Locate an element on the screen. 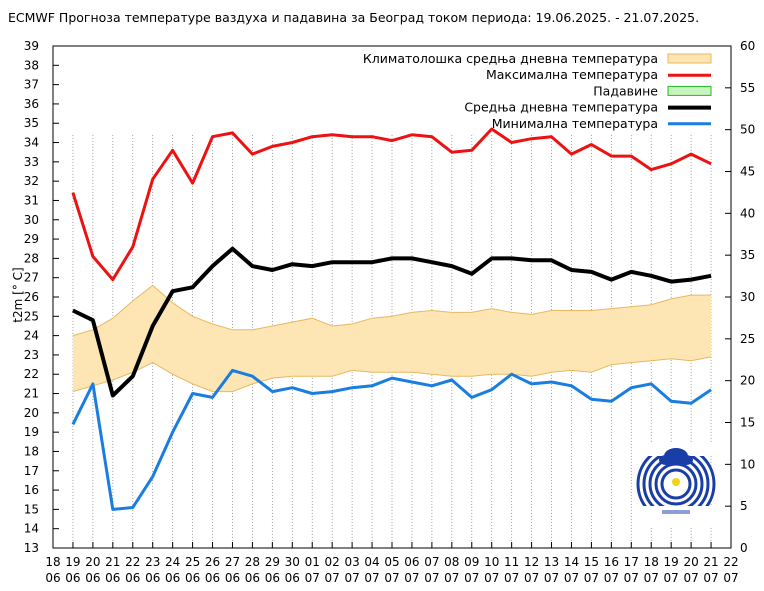  x-tick-day-label: 06 is located at coordinates (411, 562).